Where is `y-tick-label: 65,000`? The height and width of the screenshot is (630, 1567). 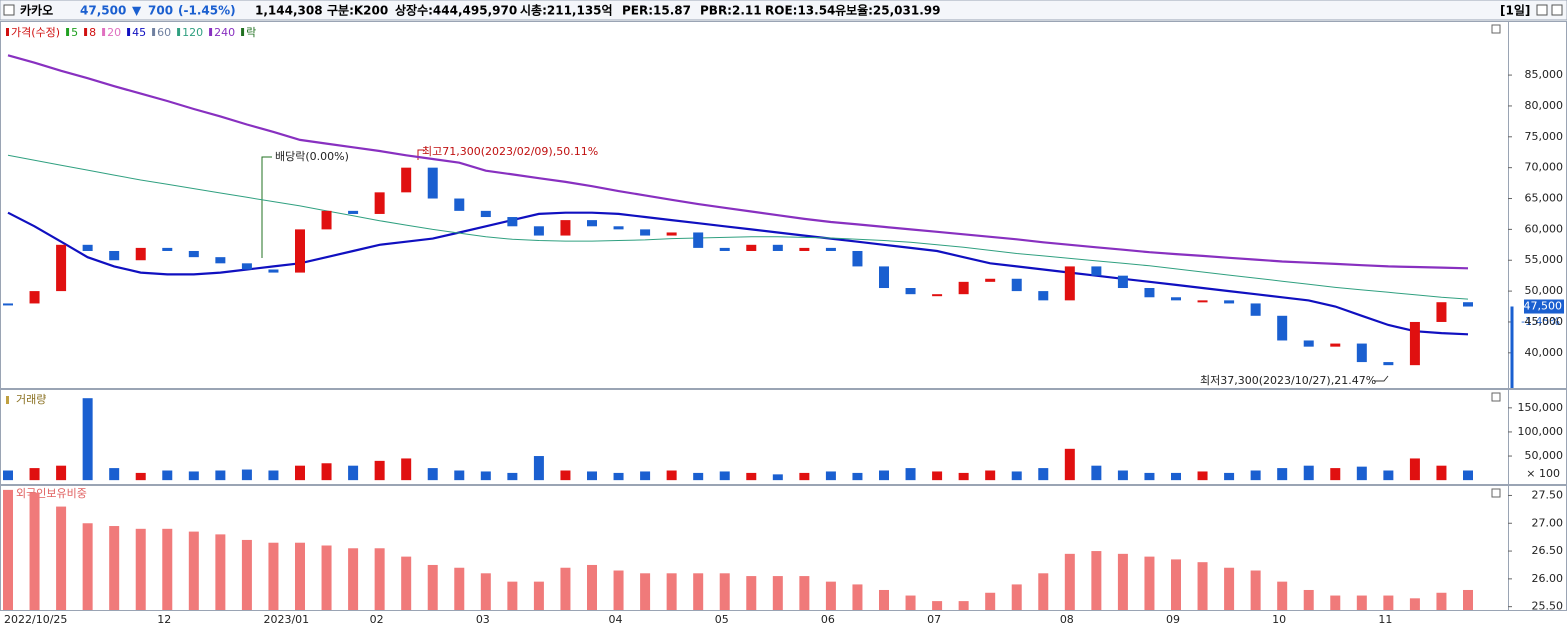 y-tick-label: 65,000 is located at coordinates (1544, 198).